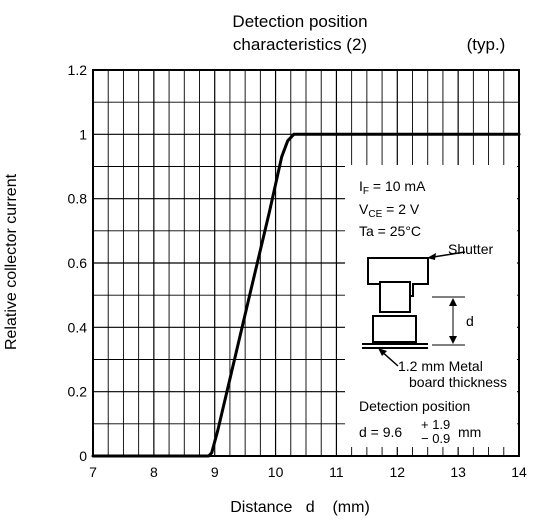  What do you see at coordinates (300, 507) in the screenshot?
I see `x-axis-label: Distance d (mm)` at bounding box center [300, 507].